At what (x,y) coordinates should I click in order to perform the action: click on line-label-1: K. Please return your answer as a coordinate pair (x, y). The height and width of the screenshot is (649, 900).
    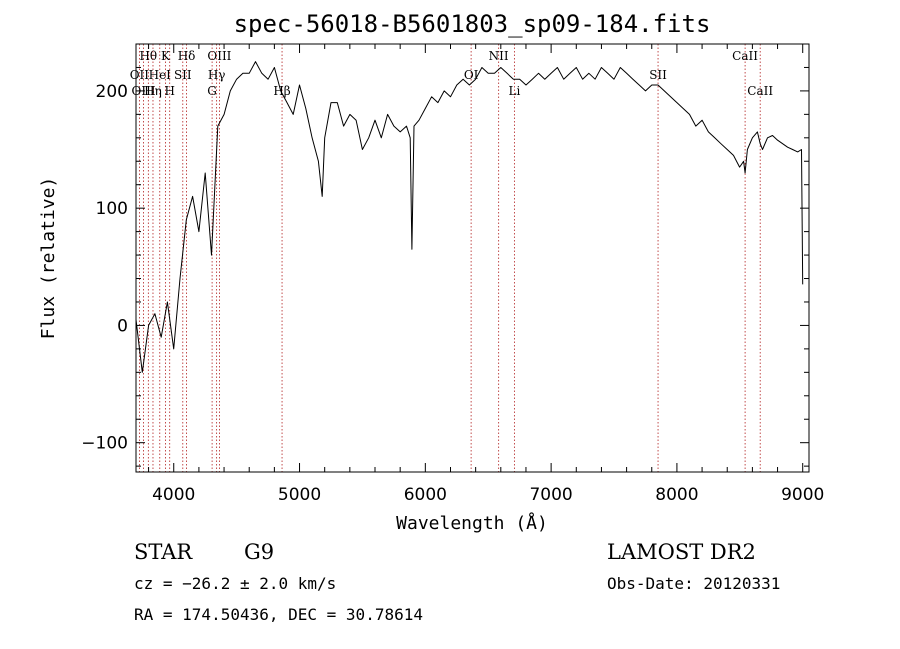
    Looking at the image, I should click on (166, 56).